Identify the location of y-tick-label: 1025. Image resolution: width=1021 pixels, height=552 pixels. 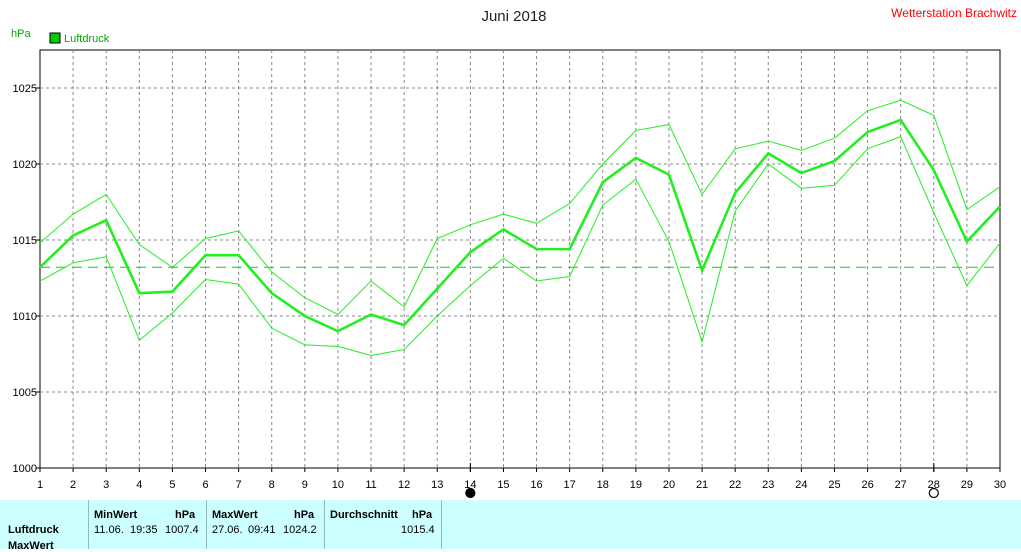
(25, 89).